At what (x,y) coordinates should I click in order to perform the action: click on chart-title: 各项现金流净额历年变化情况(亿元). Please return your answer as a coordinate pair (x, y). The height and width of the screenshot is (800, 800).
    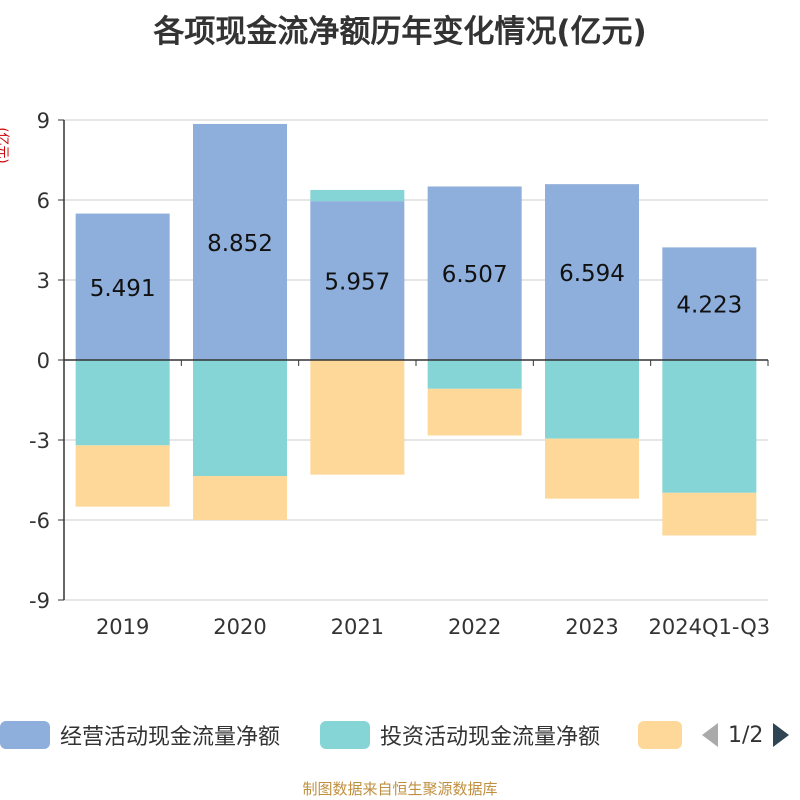
    Looking at the image, I should click on (400, 32).